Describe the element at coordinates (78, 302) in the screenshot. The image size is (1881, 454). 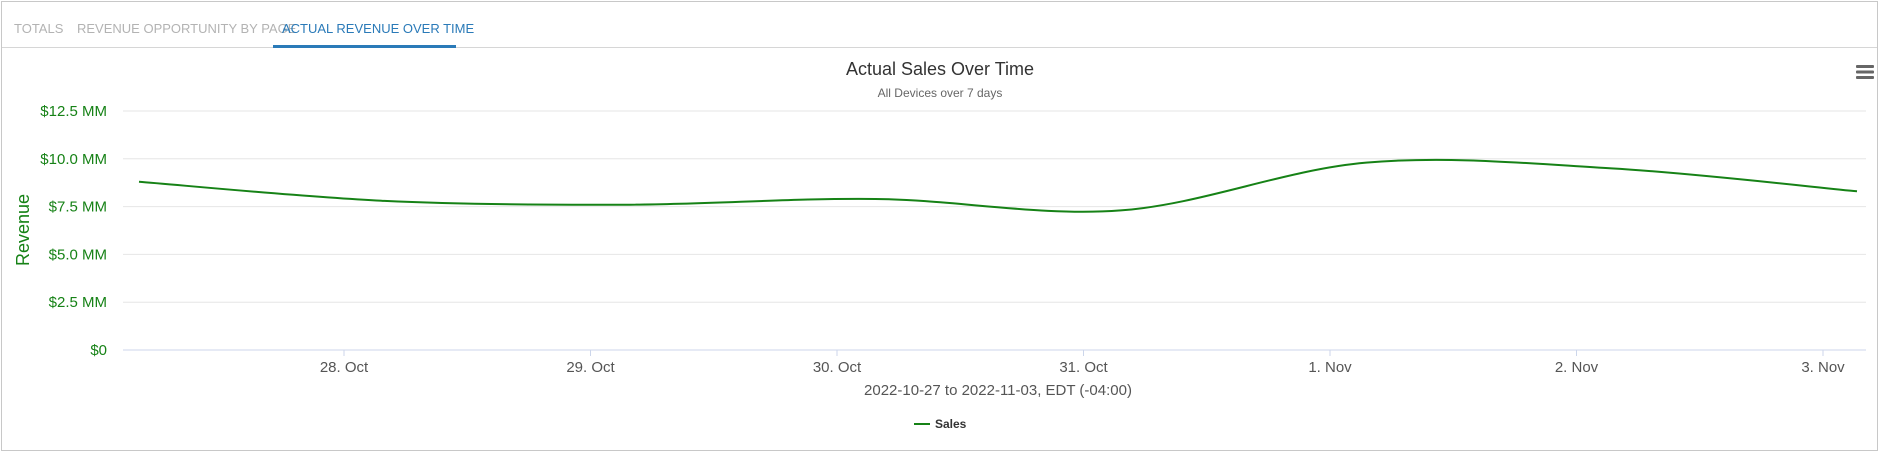
I see `y-tick-label: $2.5 MM` at that location.